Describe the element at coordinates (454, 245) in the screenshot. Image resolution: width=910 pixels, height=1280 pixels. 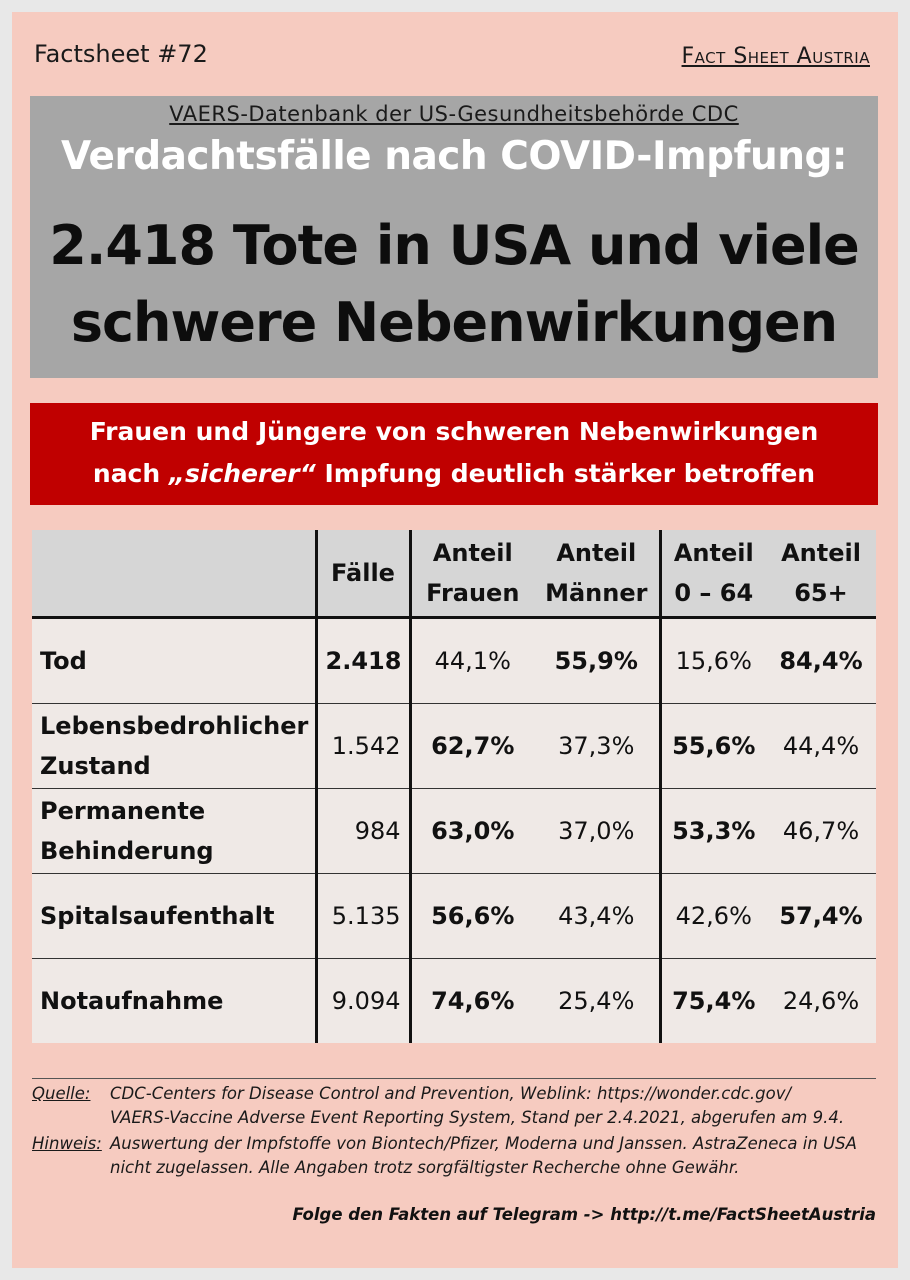
I see `title-line-1: 2.418 Tote in USA und viele` at that location.